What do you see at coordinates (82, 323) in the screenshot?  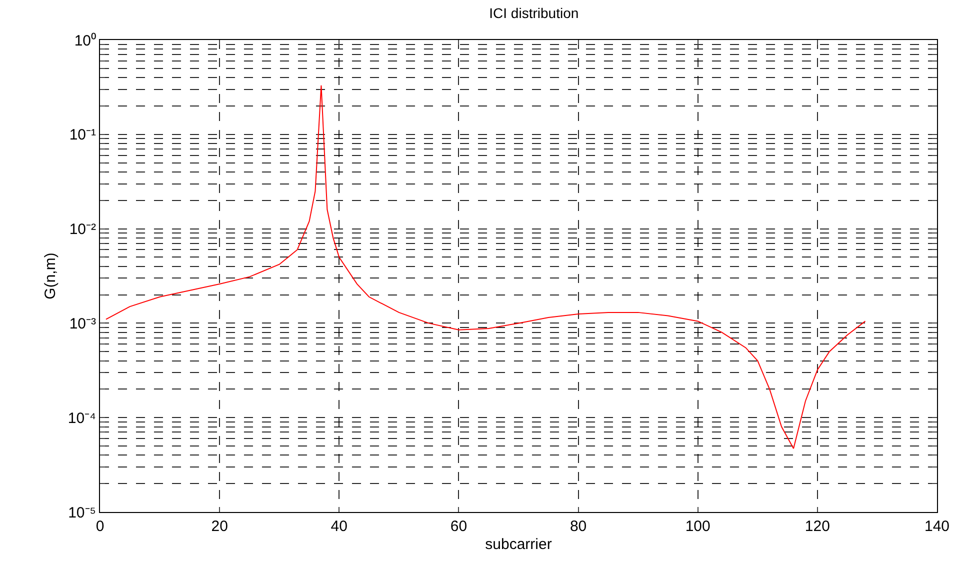 I see `y-tick-label: 10⁻³` at bounding box center [82, 323].